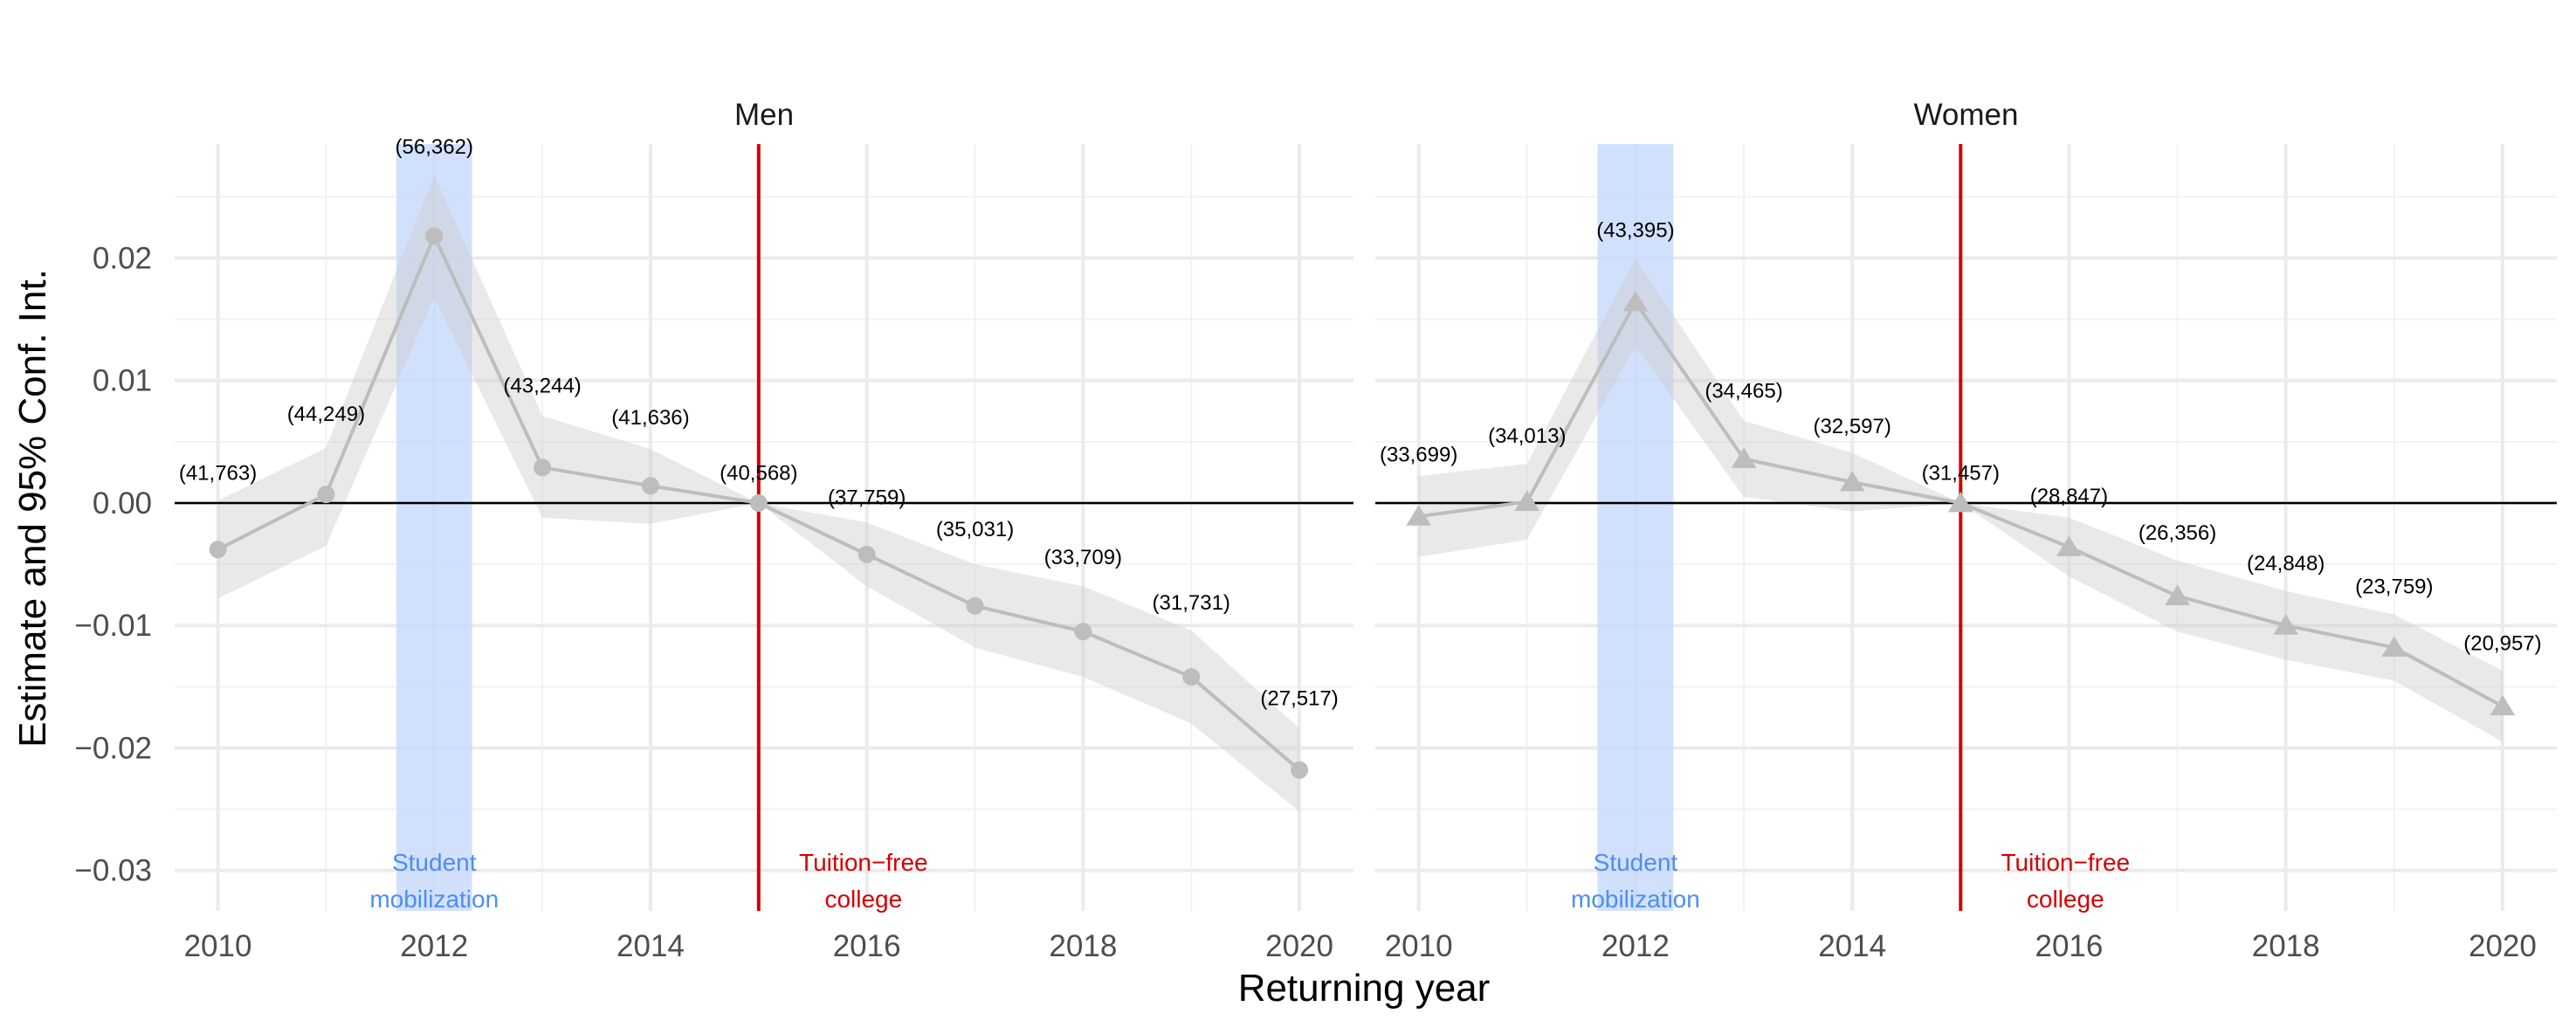  What do you see at coordinates (122, 258) in the screenshot?
I see `y-tick-label: 0.02` at bounding box center [122, 258].